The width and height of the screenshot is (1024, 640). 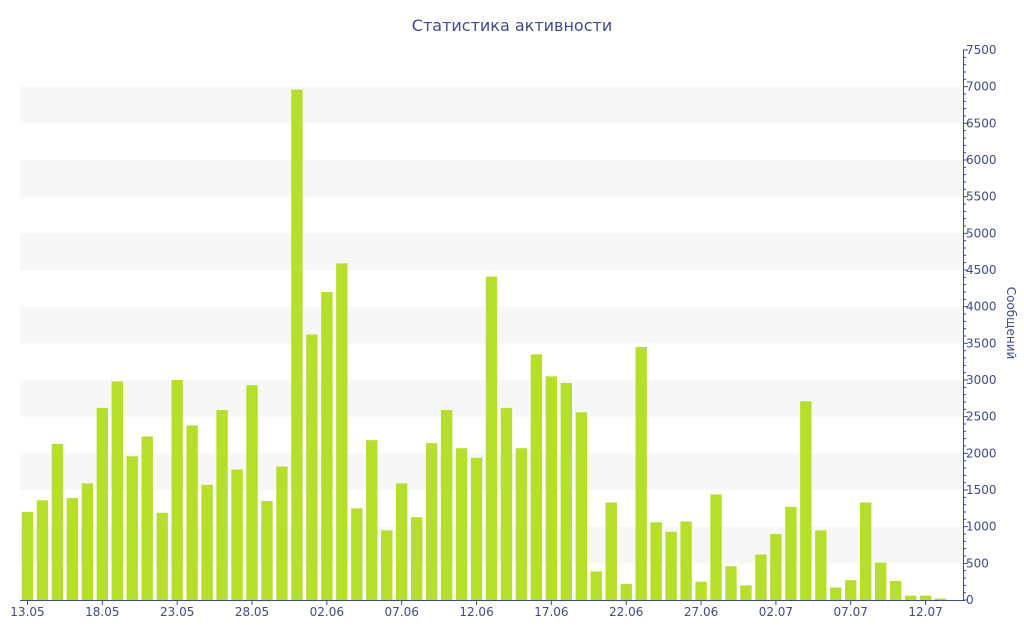 What do you see at coordinates (102, 612) in the screenshot?
I see `x-tick-label: 18.05` at bounding box center [102, 612].